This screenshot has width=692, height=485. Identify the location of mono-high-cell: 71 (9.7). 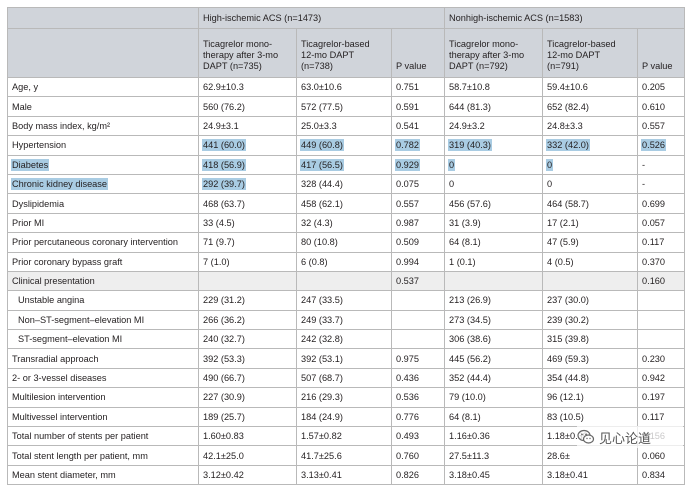
(247, 242).